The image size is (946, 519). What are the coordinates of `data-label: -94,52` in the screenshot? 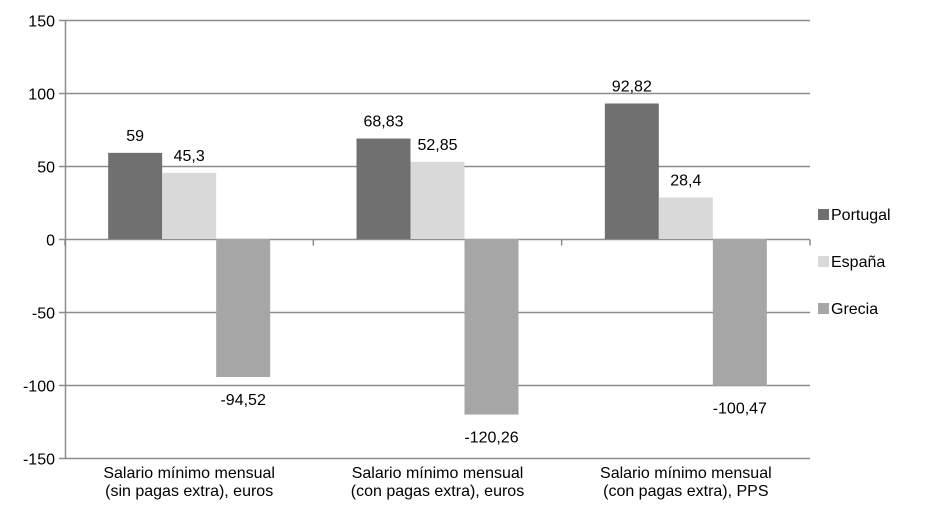 It's located at (242, 400).